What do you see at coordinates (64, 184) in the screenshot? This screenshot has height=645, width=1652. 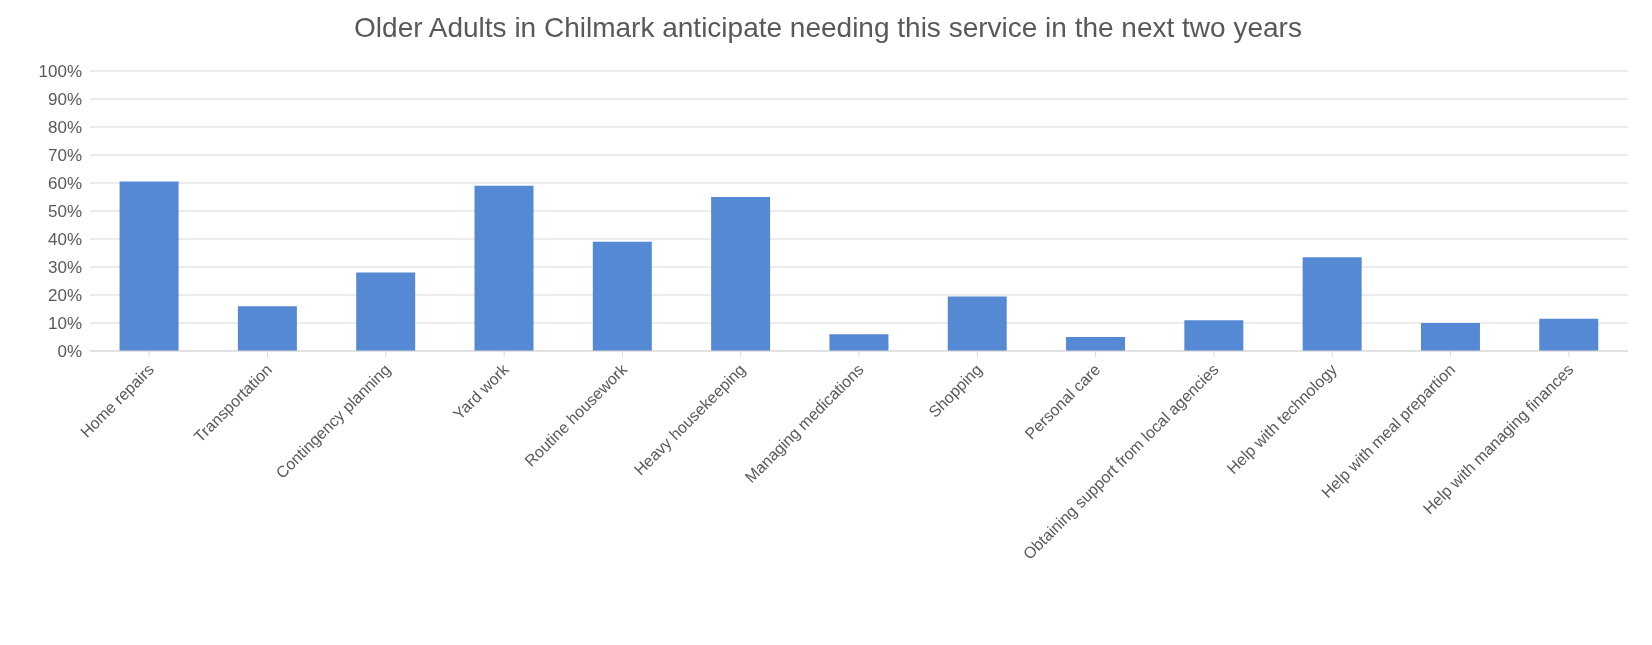 I see `y-tick-label: 60%` at bounding box center [64, 184].